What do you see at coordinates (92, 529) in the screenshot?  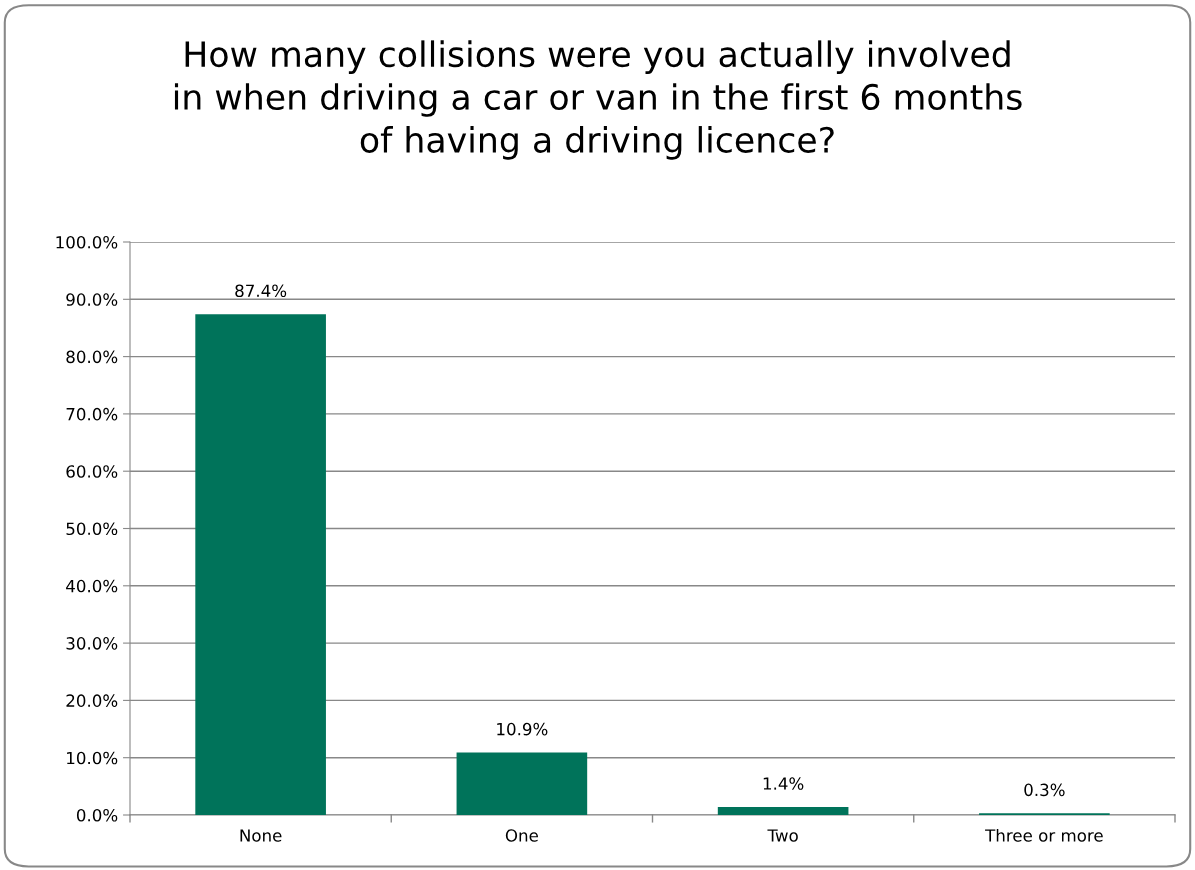 I see `y-tick-label: 50.0%` at bounding box center [92, 529].